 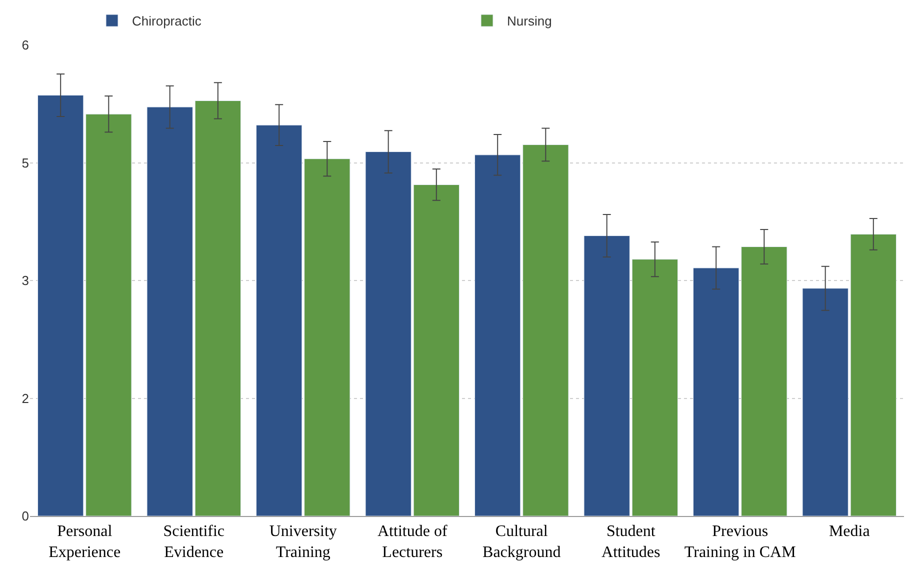 I want to click on x-tick-label: Scientific Evidence, so click(x=194, y=542).